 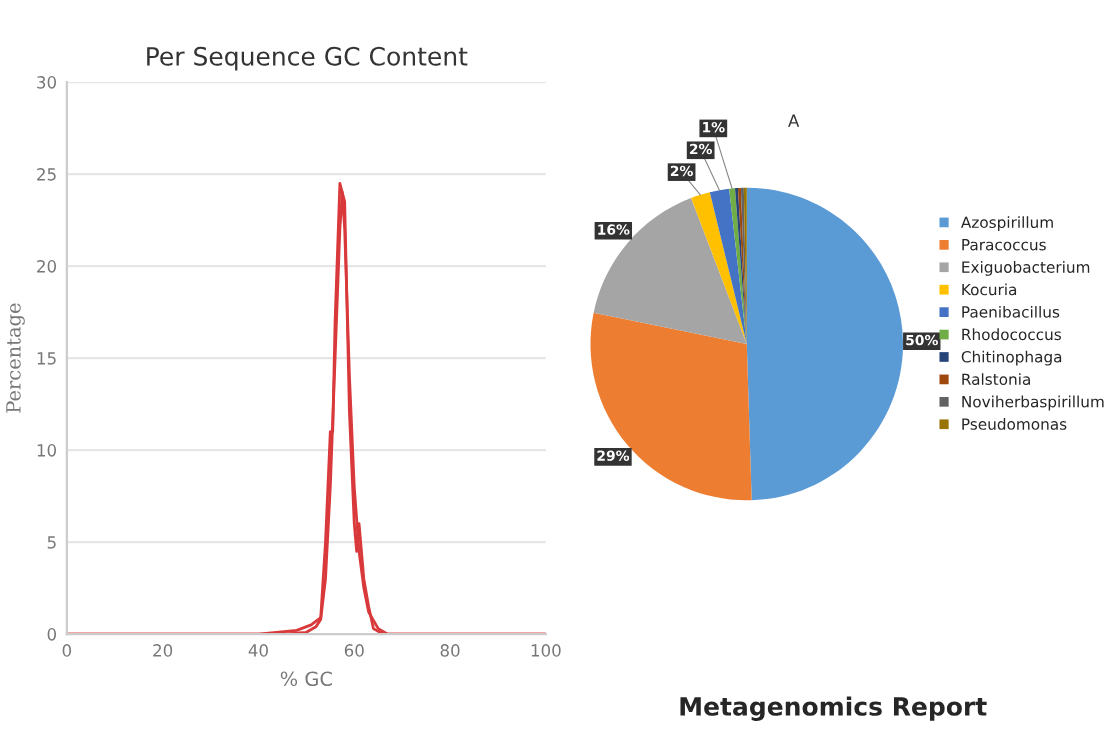 I want to click on y-tick-label: 30, so click(x=47, y=82).